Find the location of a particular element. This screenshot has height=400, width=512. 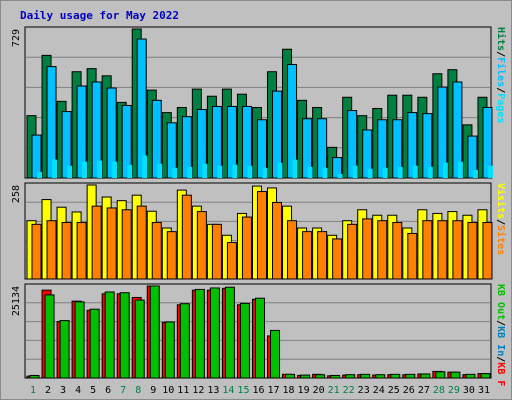

x-tick-day-22: 22 is located at coordinates (349, 390).